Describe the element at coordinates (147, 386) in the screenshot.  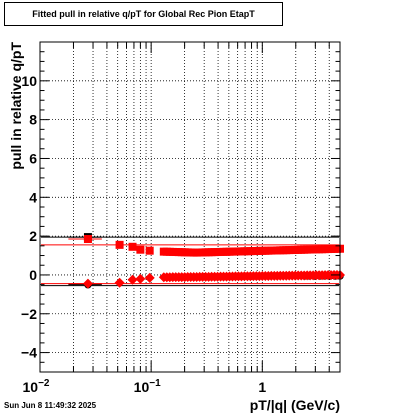
I see `x-tick-label: 10⁻¹` at that location.